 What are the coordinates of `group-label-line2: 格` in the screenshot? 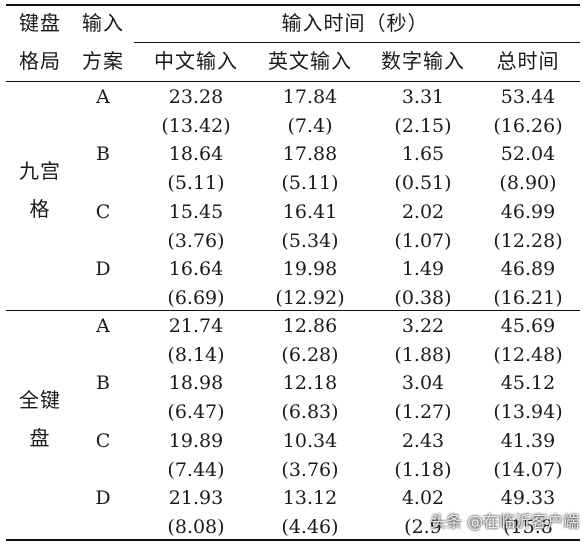 It's located at (40, 209).